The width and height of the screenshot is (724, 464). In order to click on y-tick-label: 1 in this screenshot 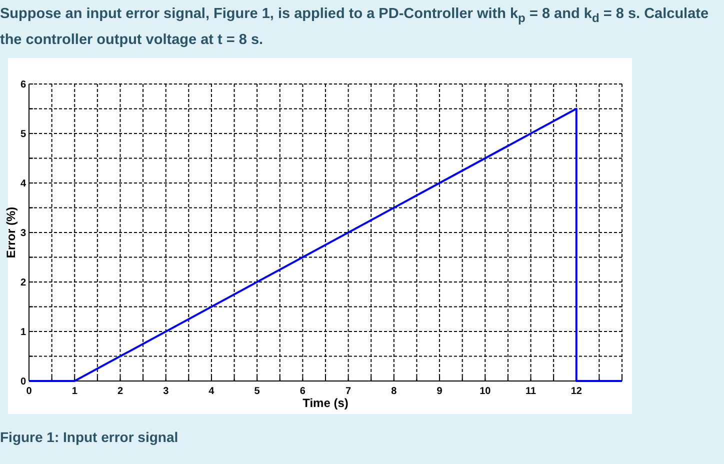, I will do `click(23, 332)`.